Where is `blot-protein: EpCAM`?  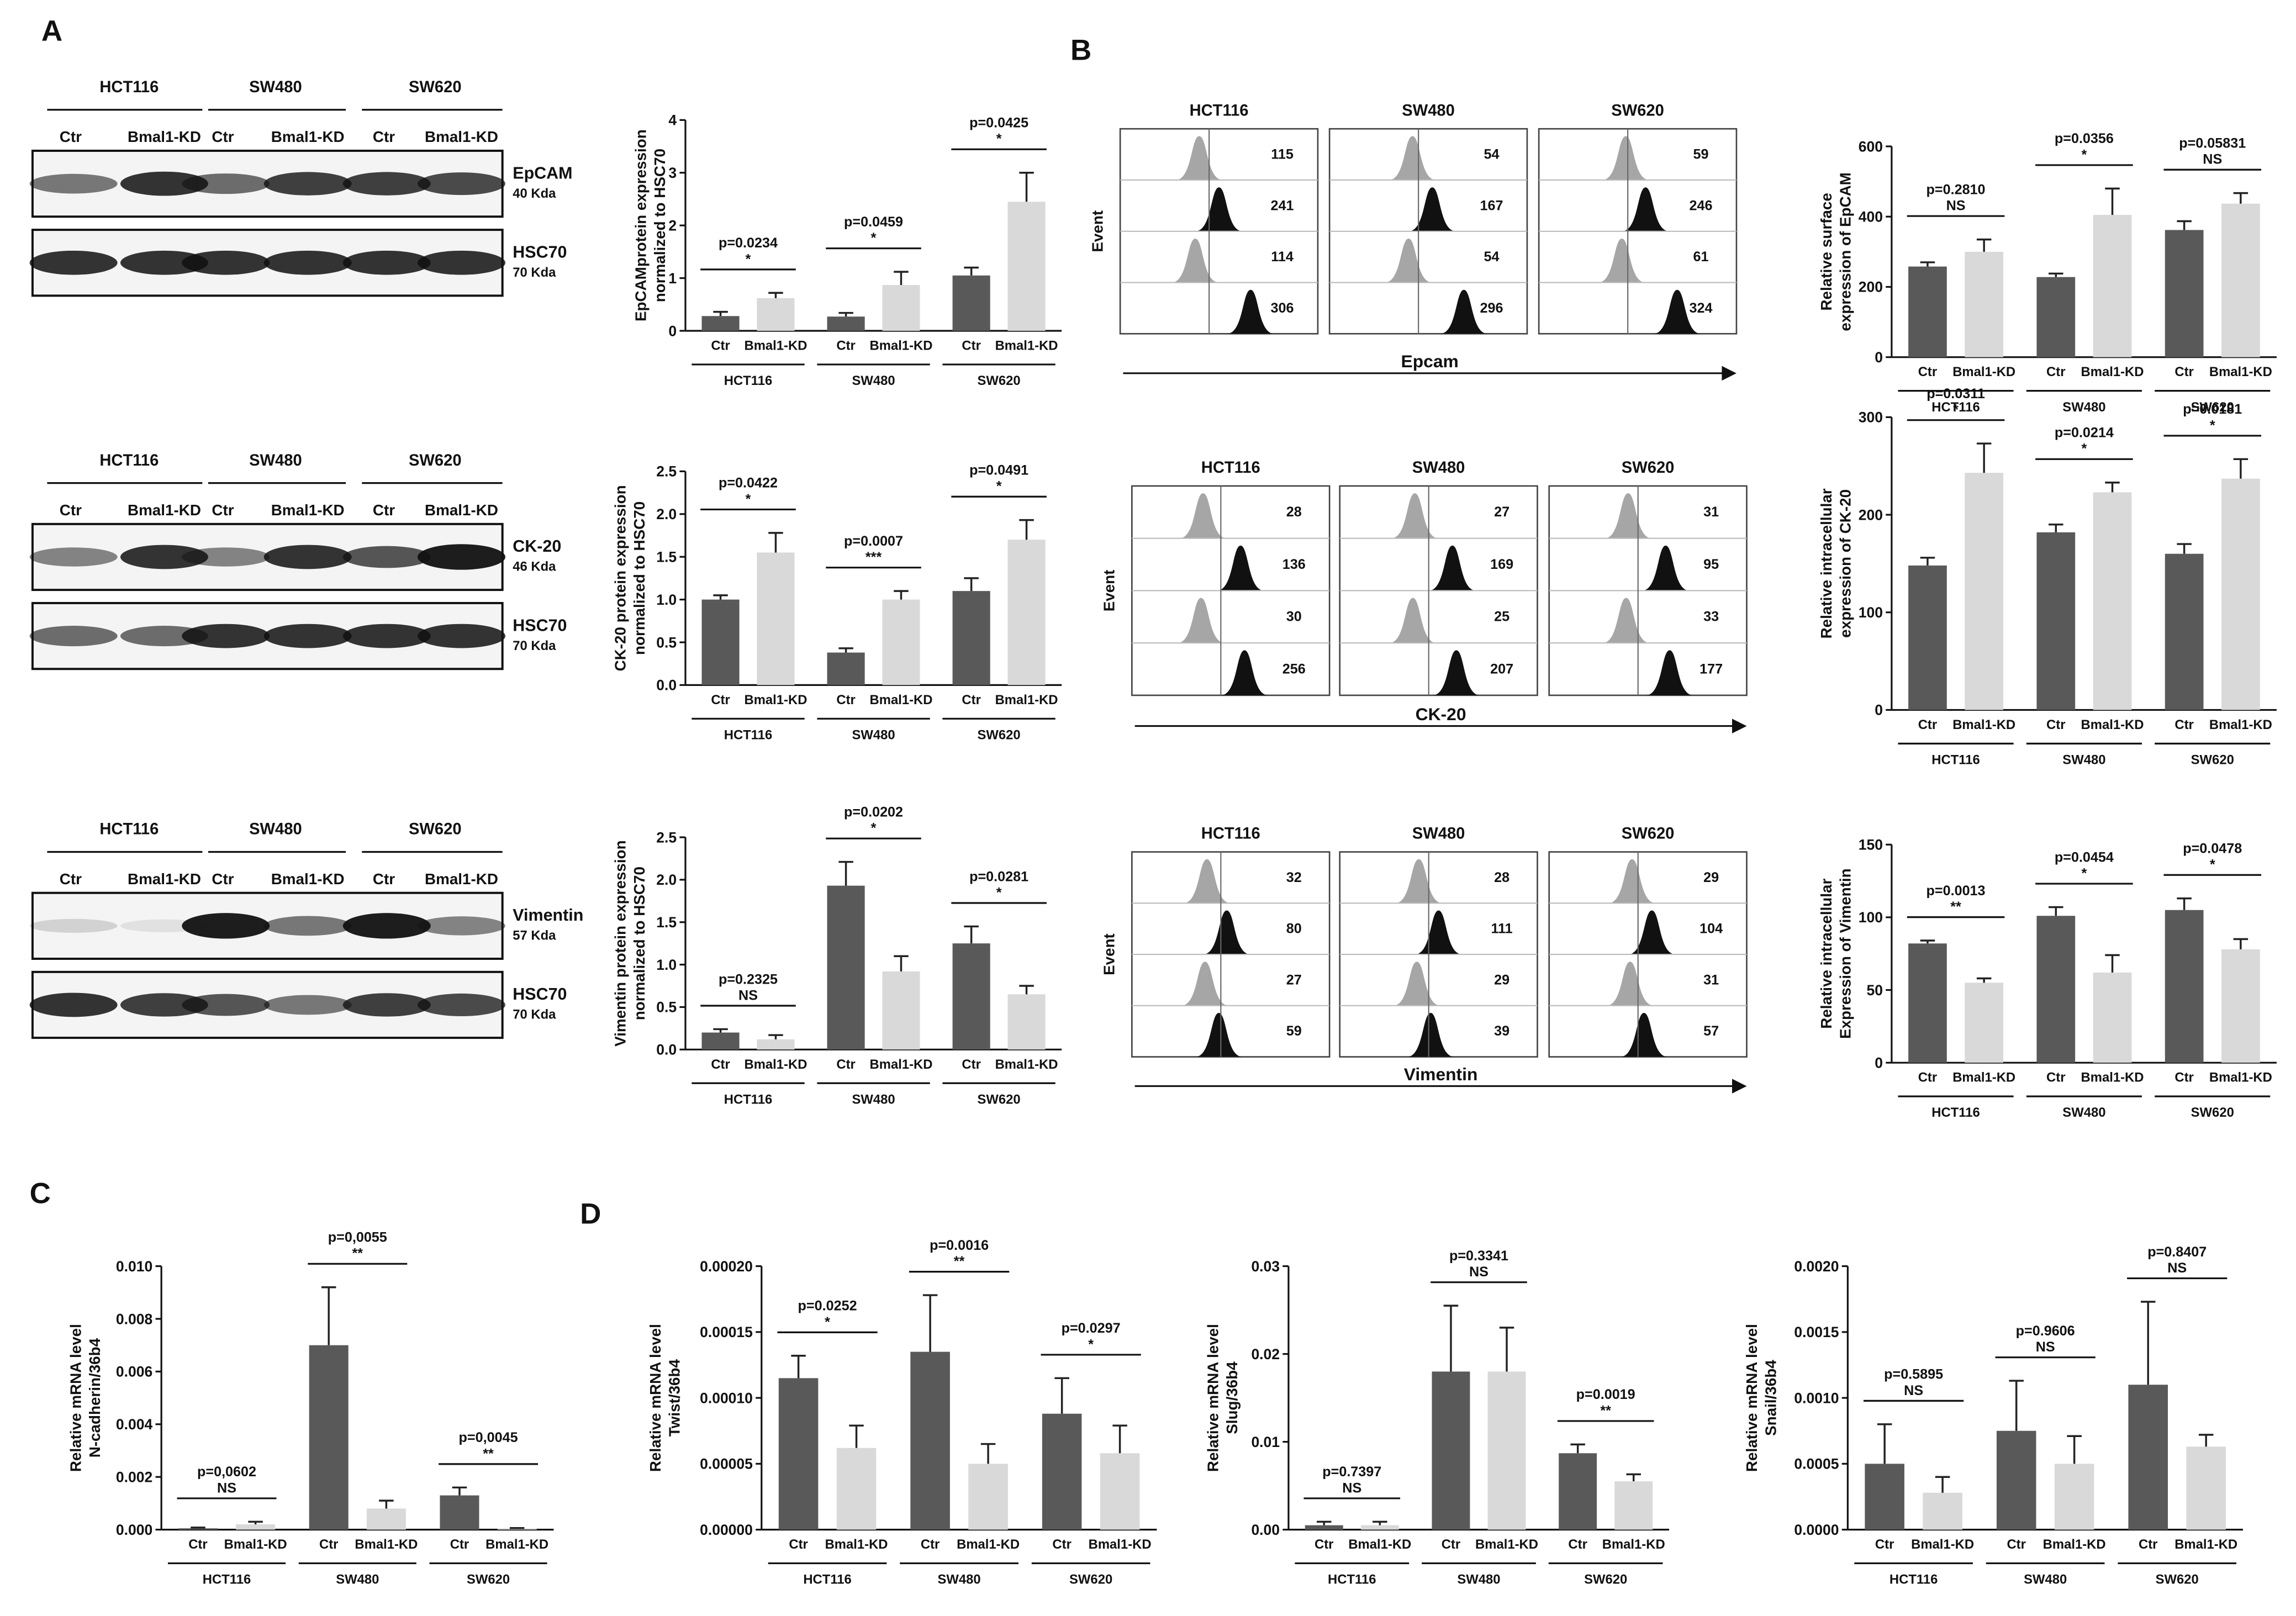
blot-protein: EpCAM is located at coordinates (542, 172).